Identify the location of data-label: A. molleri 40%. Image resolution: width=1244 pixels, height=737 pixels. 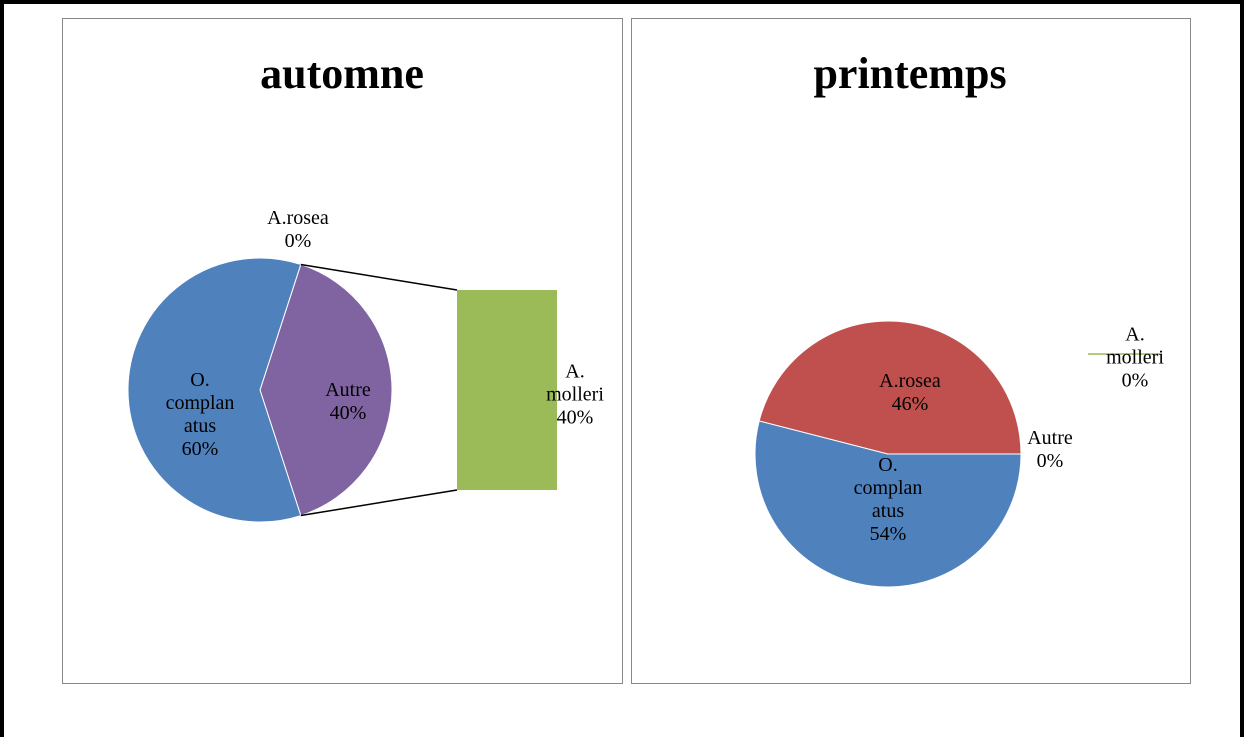
(575, 395).